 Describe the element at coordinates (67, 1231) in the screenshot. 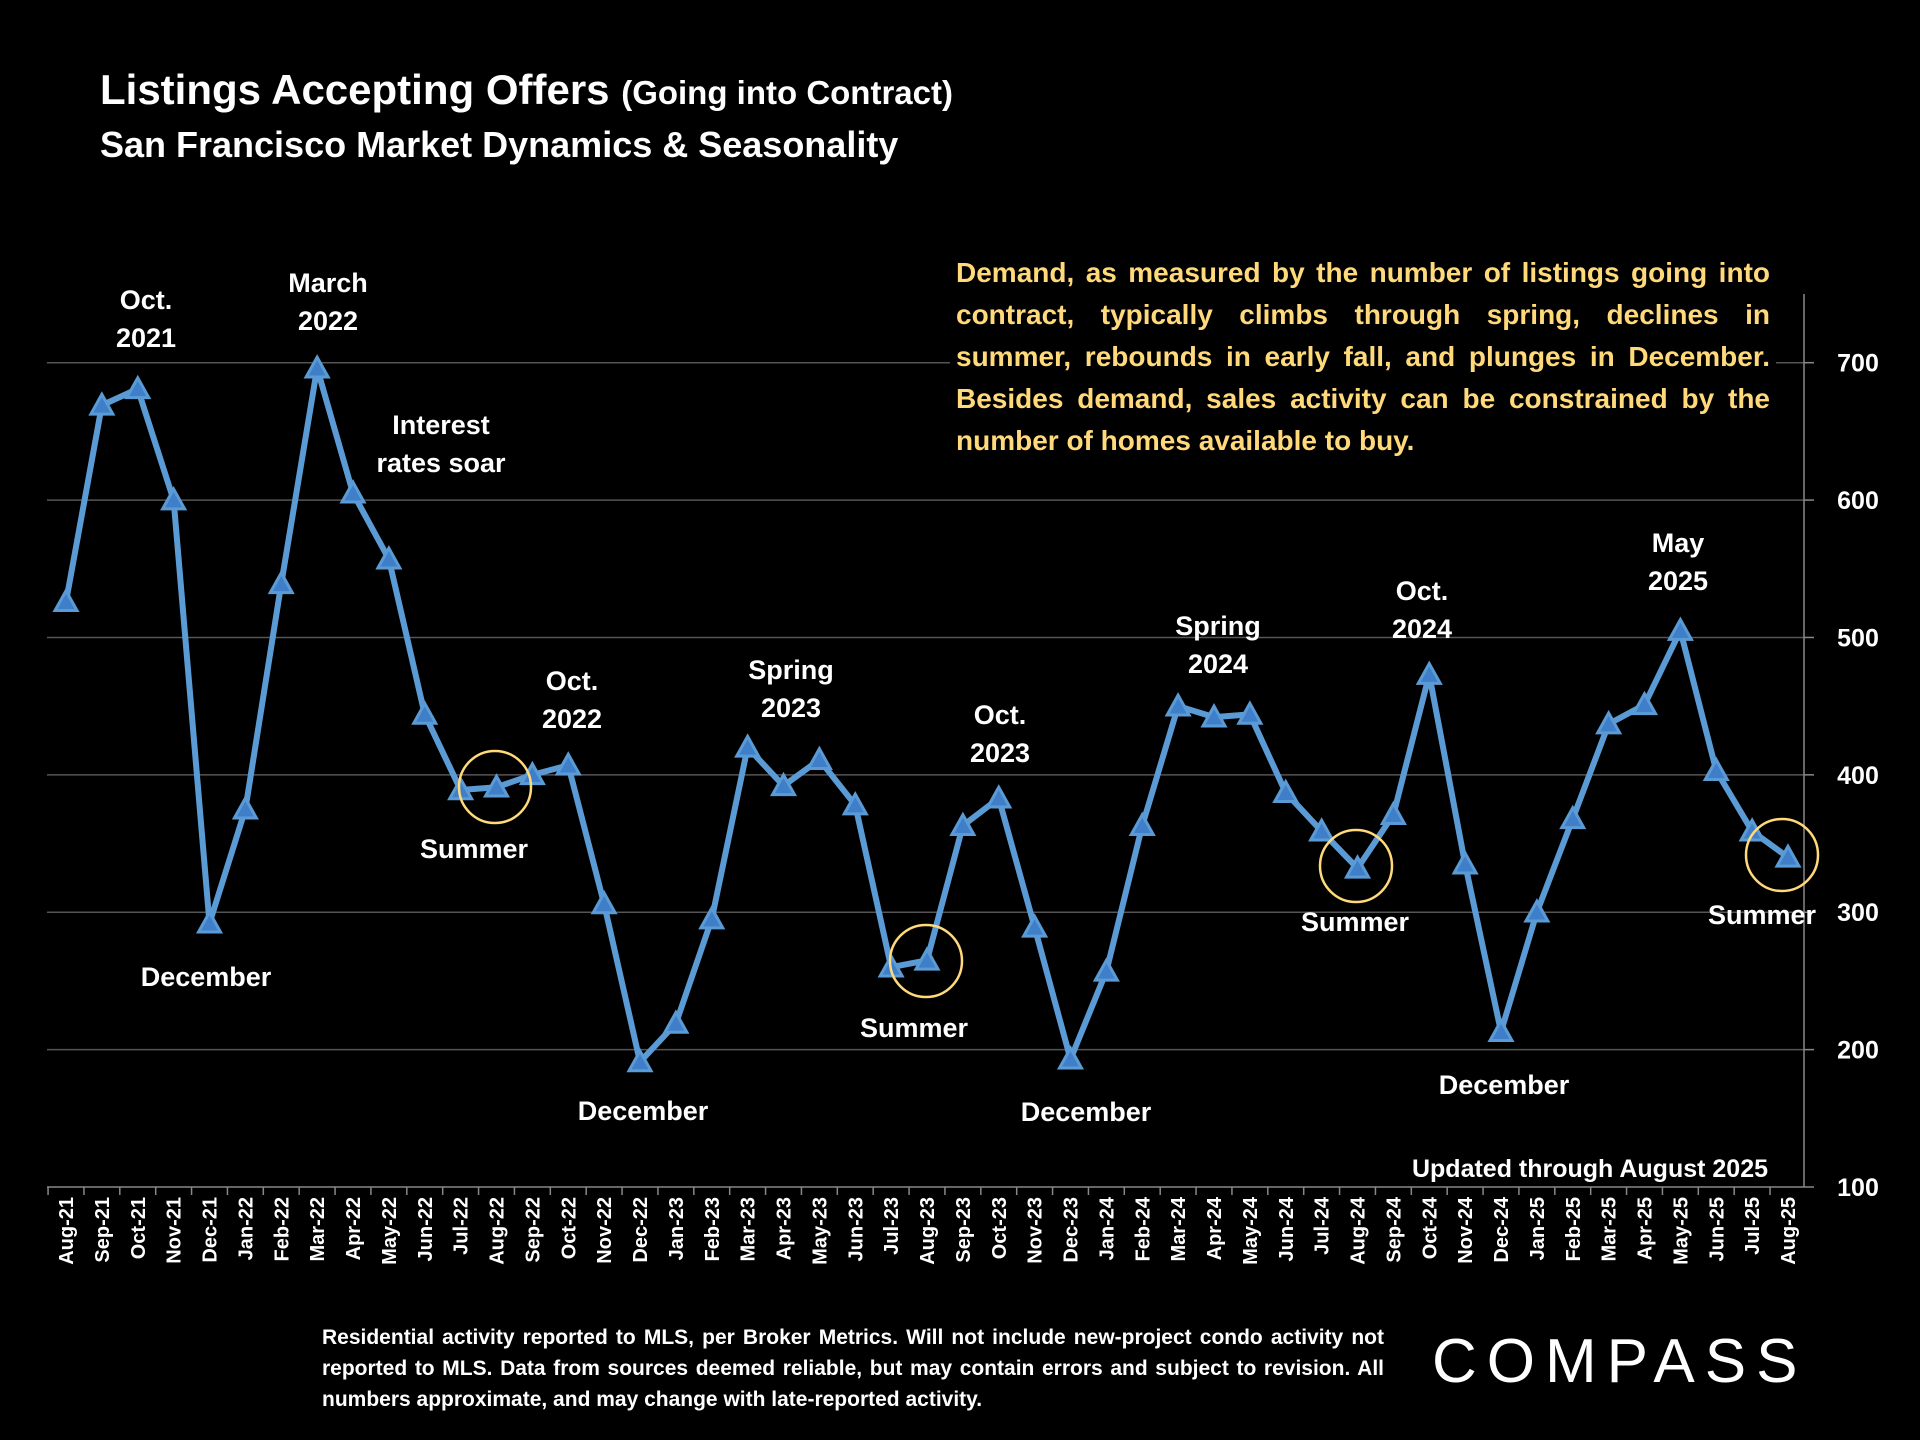

I see `x-tick-label: Aug-21` at that location.